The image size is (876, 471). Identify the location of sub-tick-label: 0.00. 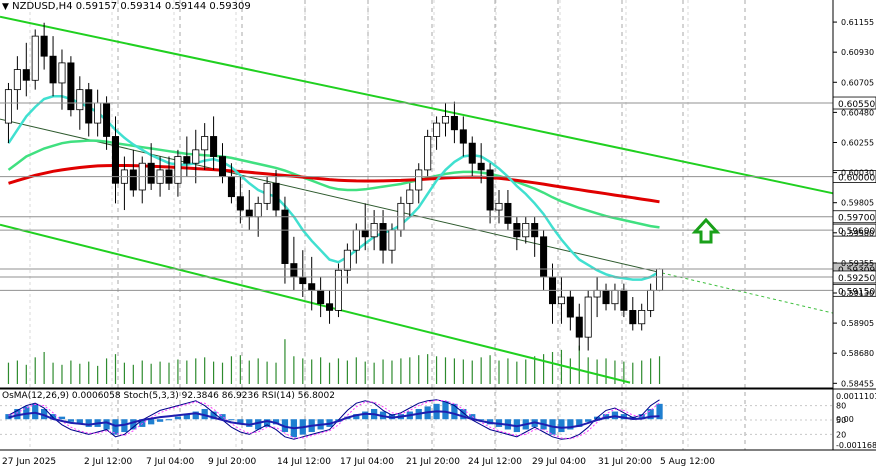
(845, 419).